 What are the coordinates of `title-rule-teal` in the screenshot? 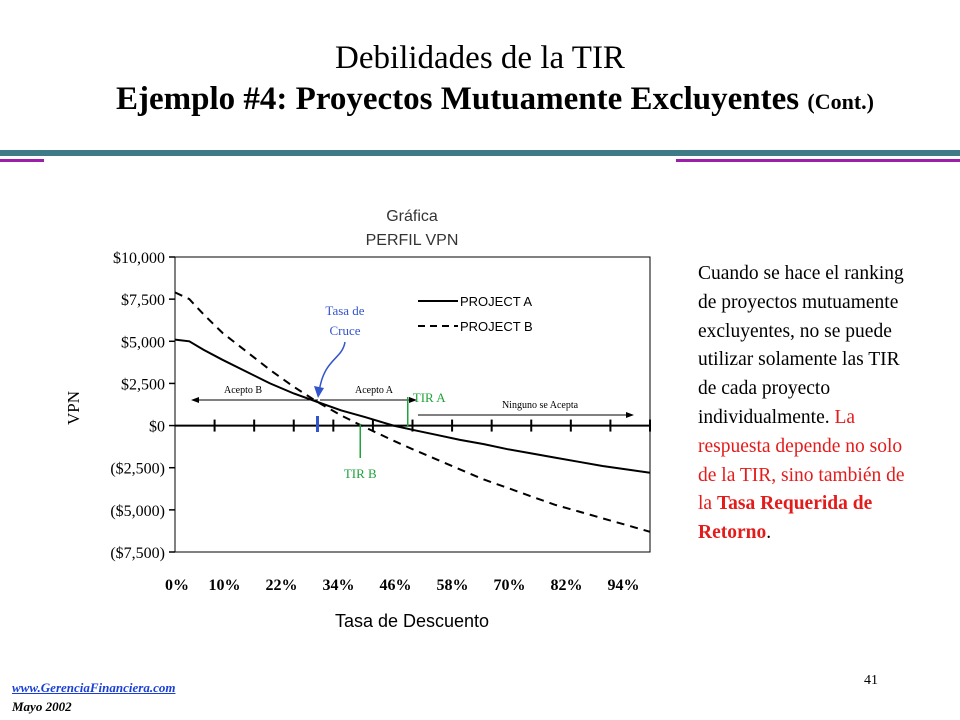 It's located at (480, 153).